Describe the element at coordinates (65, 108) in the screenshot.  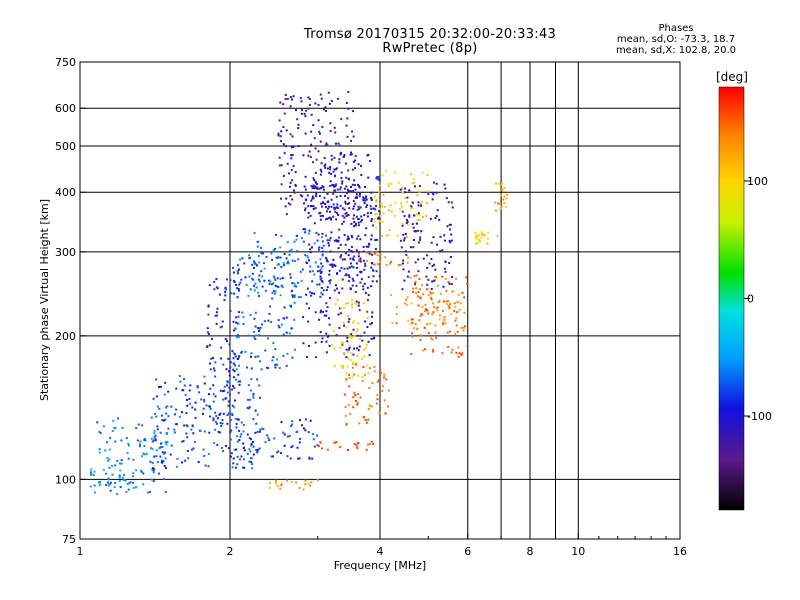
I see `y-tick-label: 600` at that location.